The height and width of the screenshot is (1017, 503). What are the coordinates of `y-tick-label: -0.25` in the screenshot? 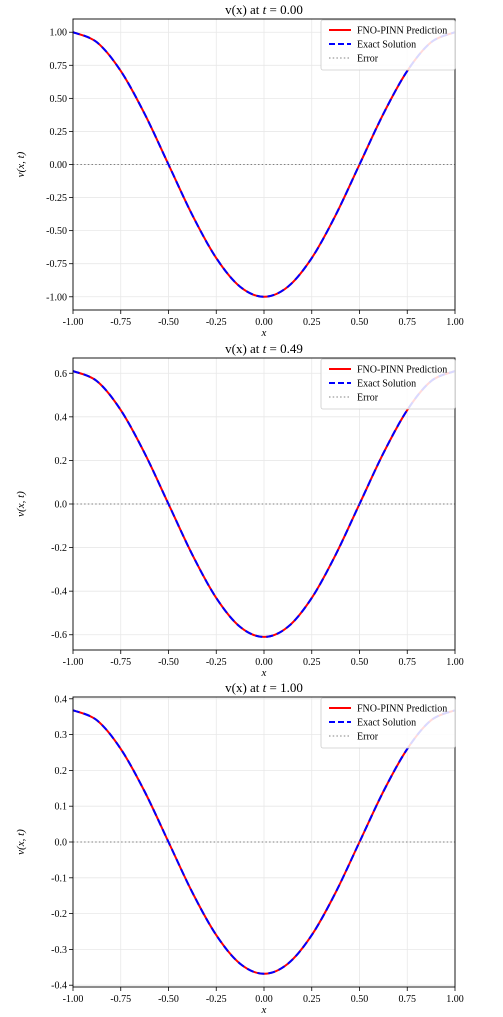 It's located at (56, 198).